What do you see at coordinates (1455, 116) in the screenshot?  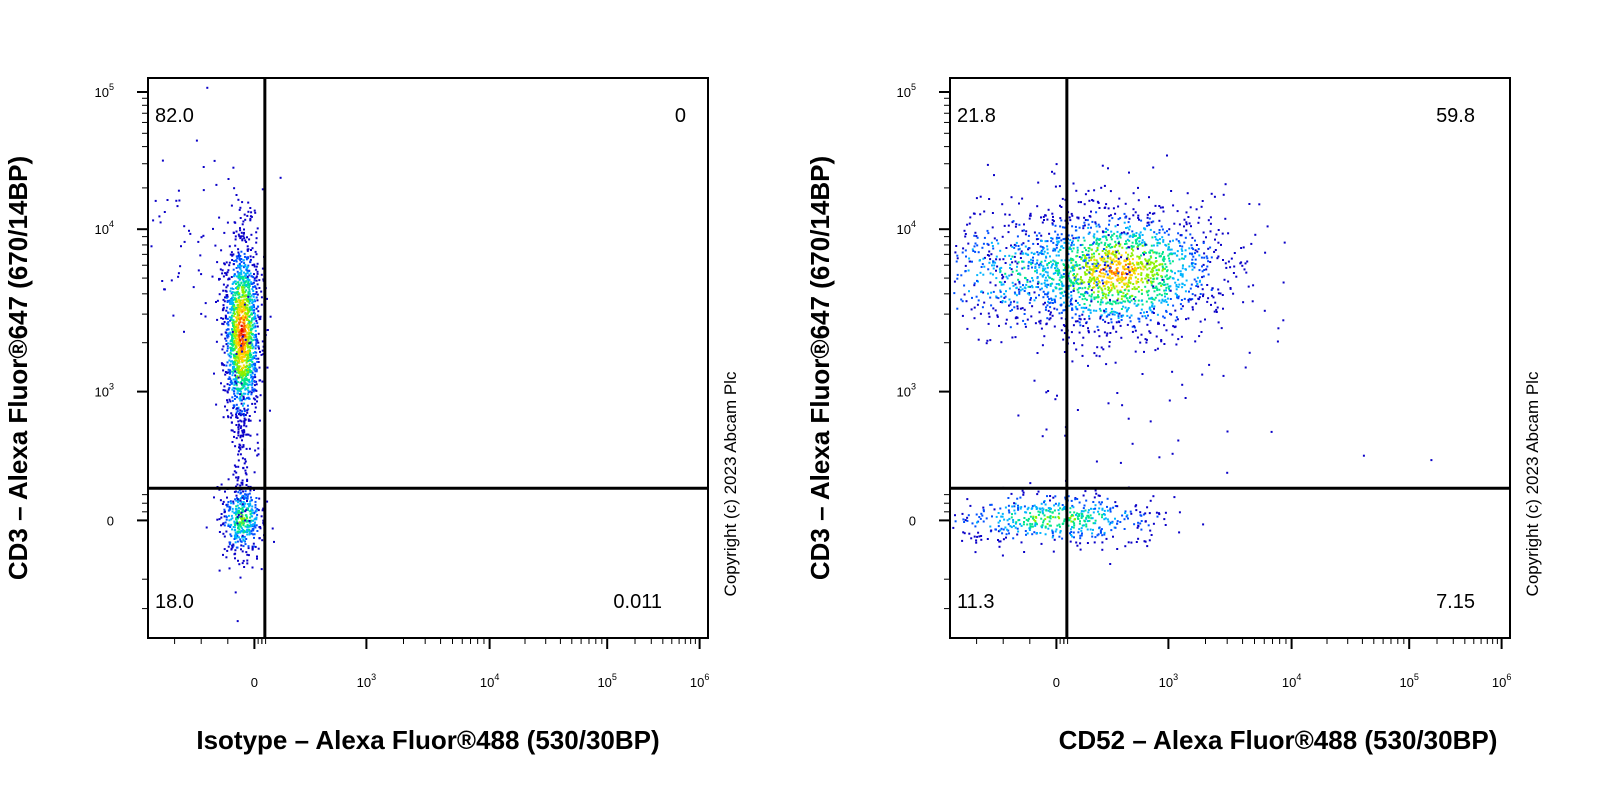 I see `quadrant-upper-right-percent: 59.8` at bounding box center [1455, 116].